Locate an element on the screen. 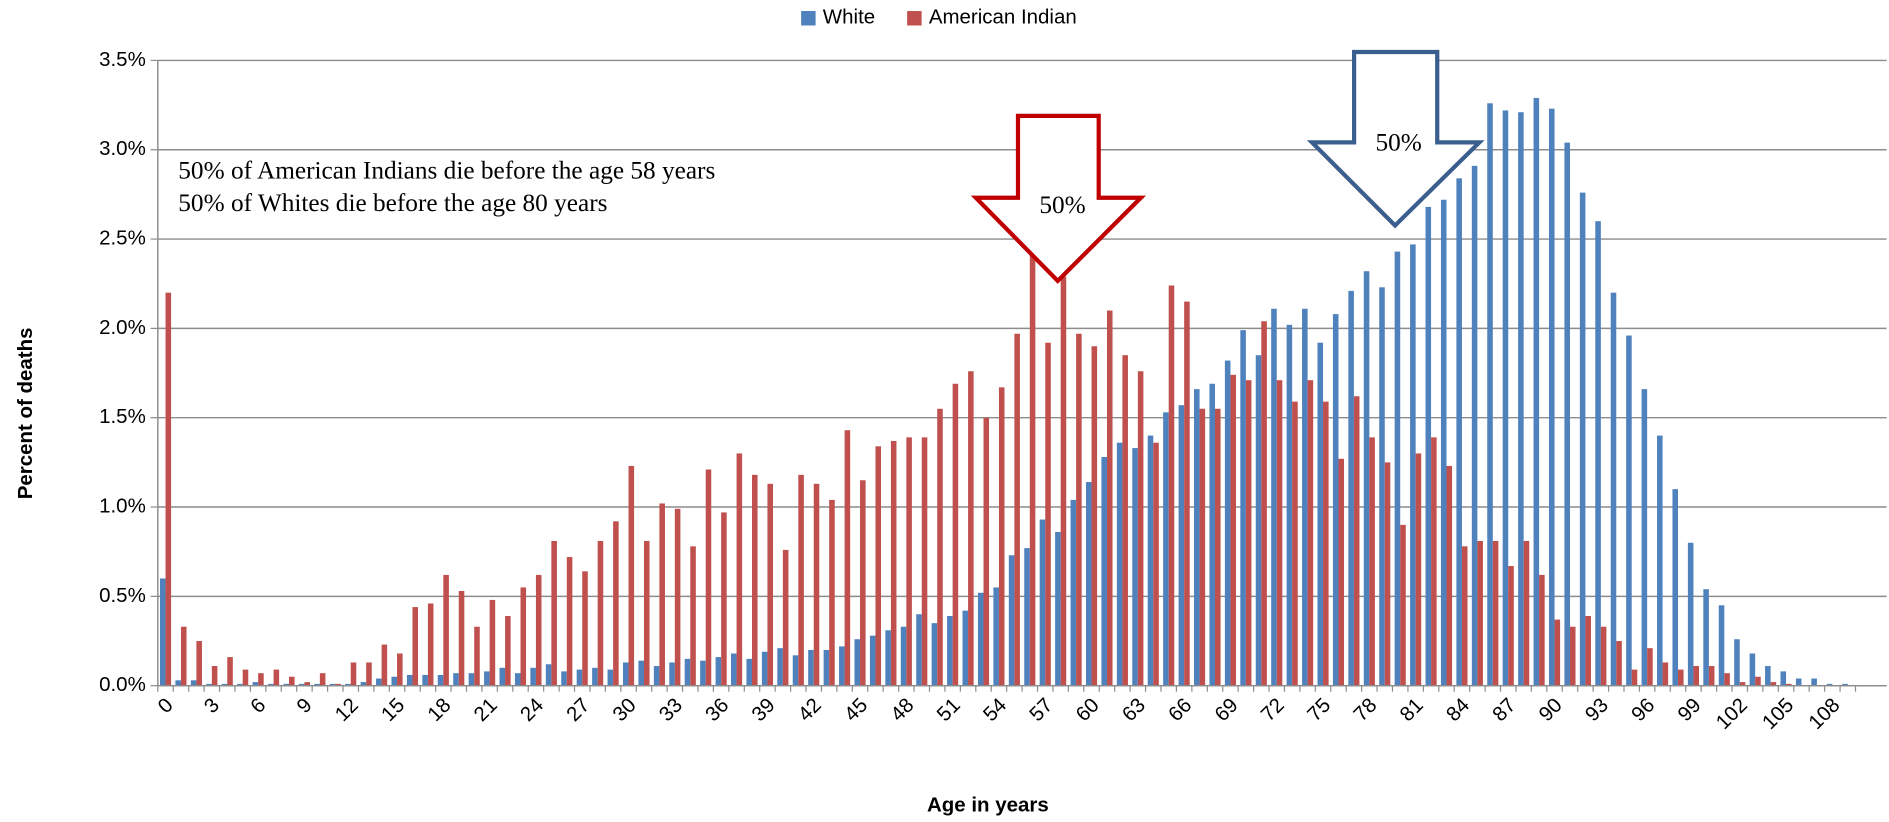 This screenshot has width=1889, height=822. x-tick-label: 87 is located at coordinates (1504, 710).